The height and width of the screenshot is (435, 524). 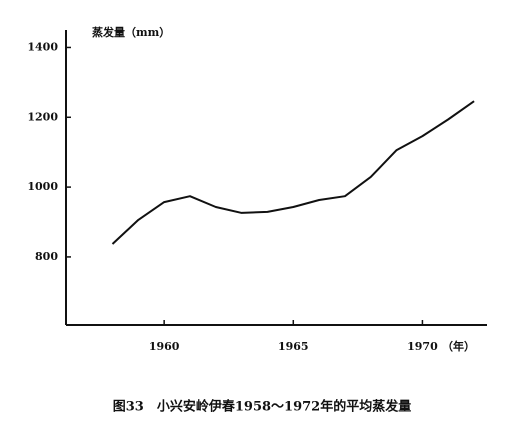 I want to click on y-axis-label: 蒸发量（mm）, so click(x=131, y=32).